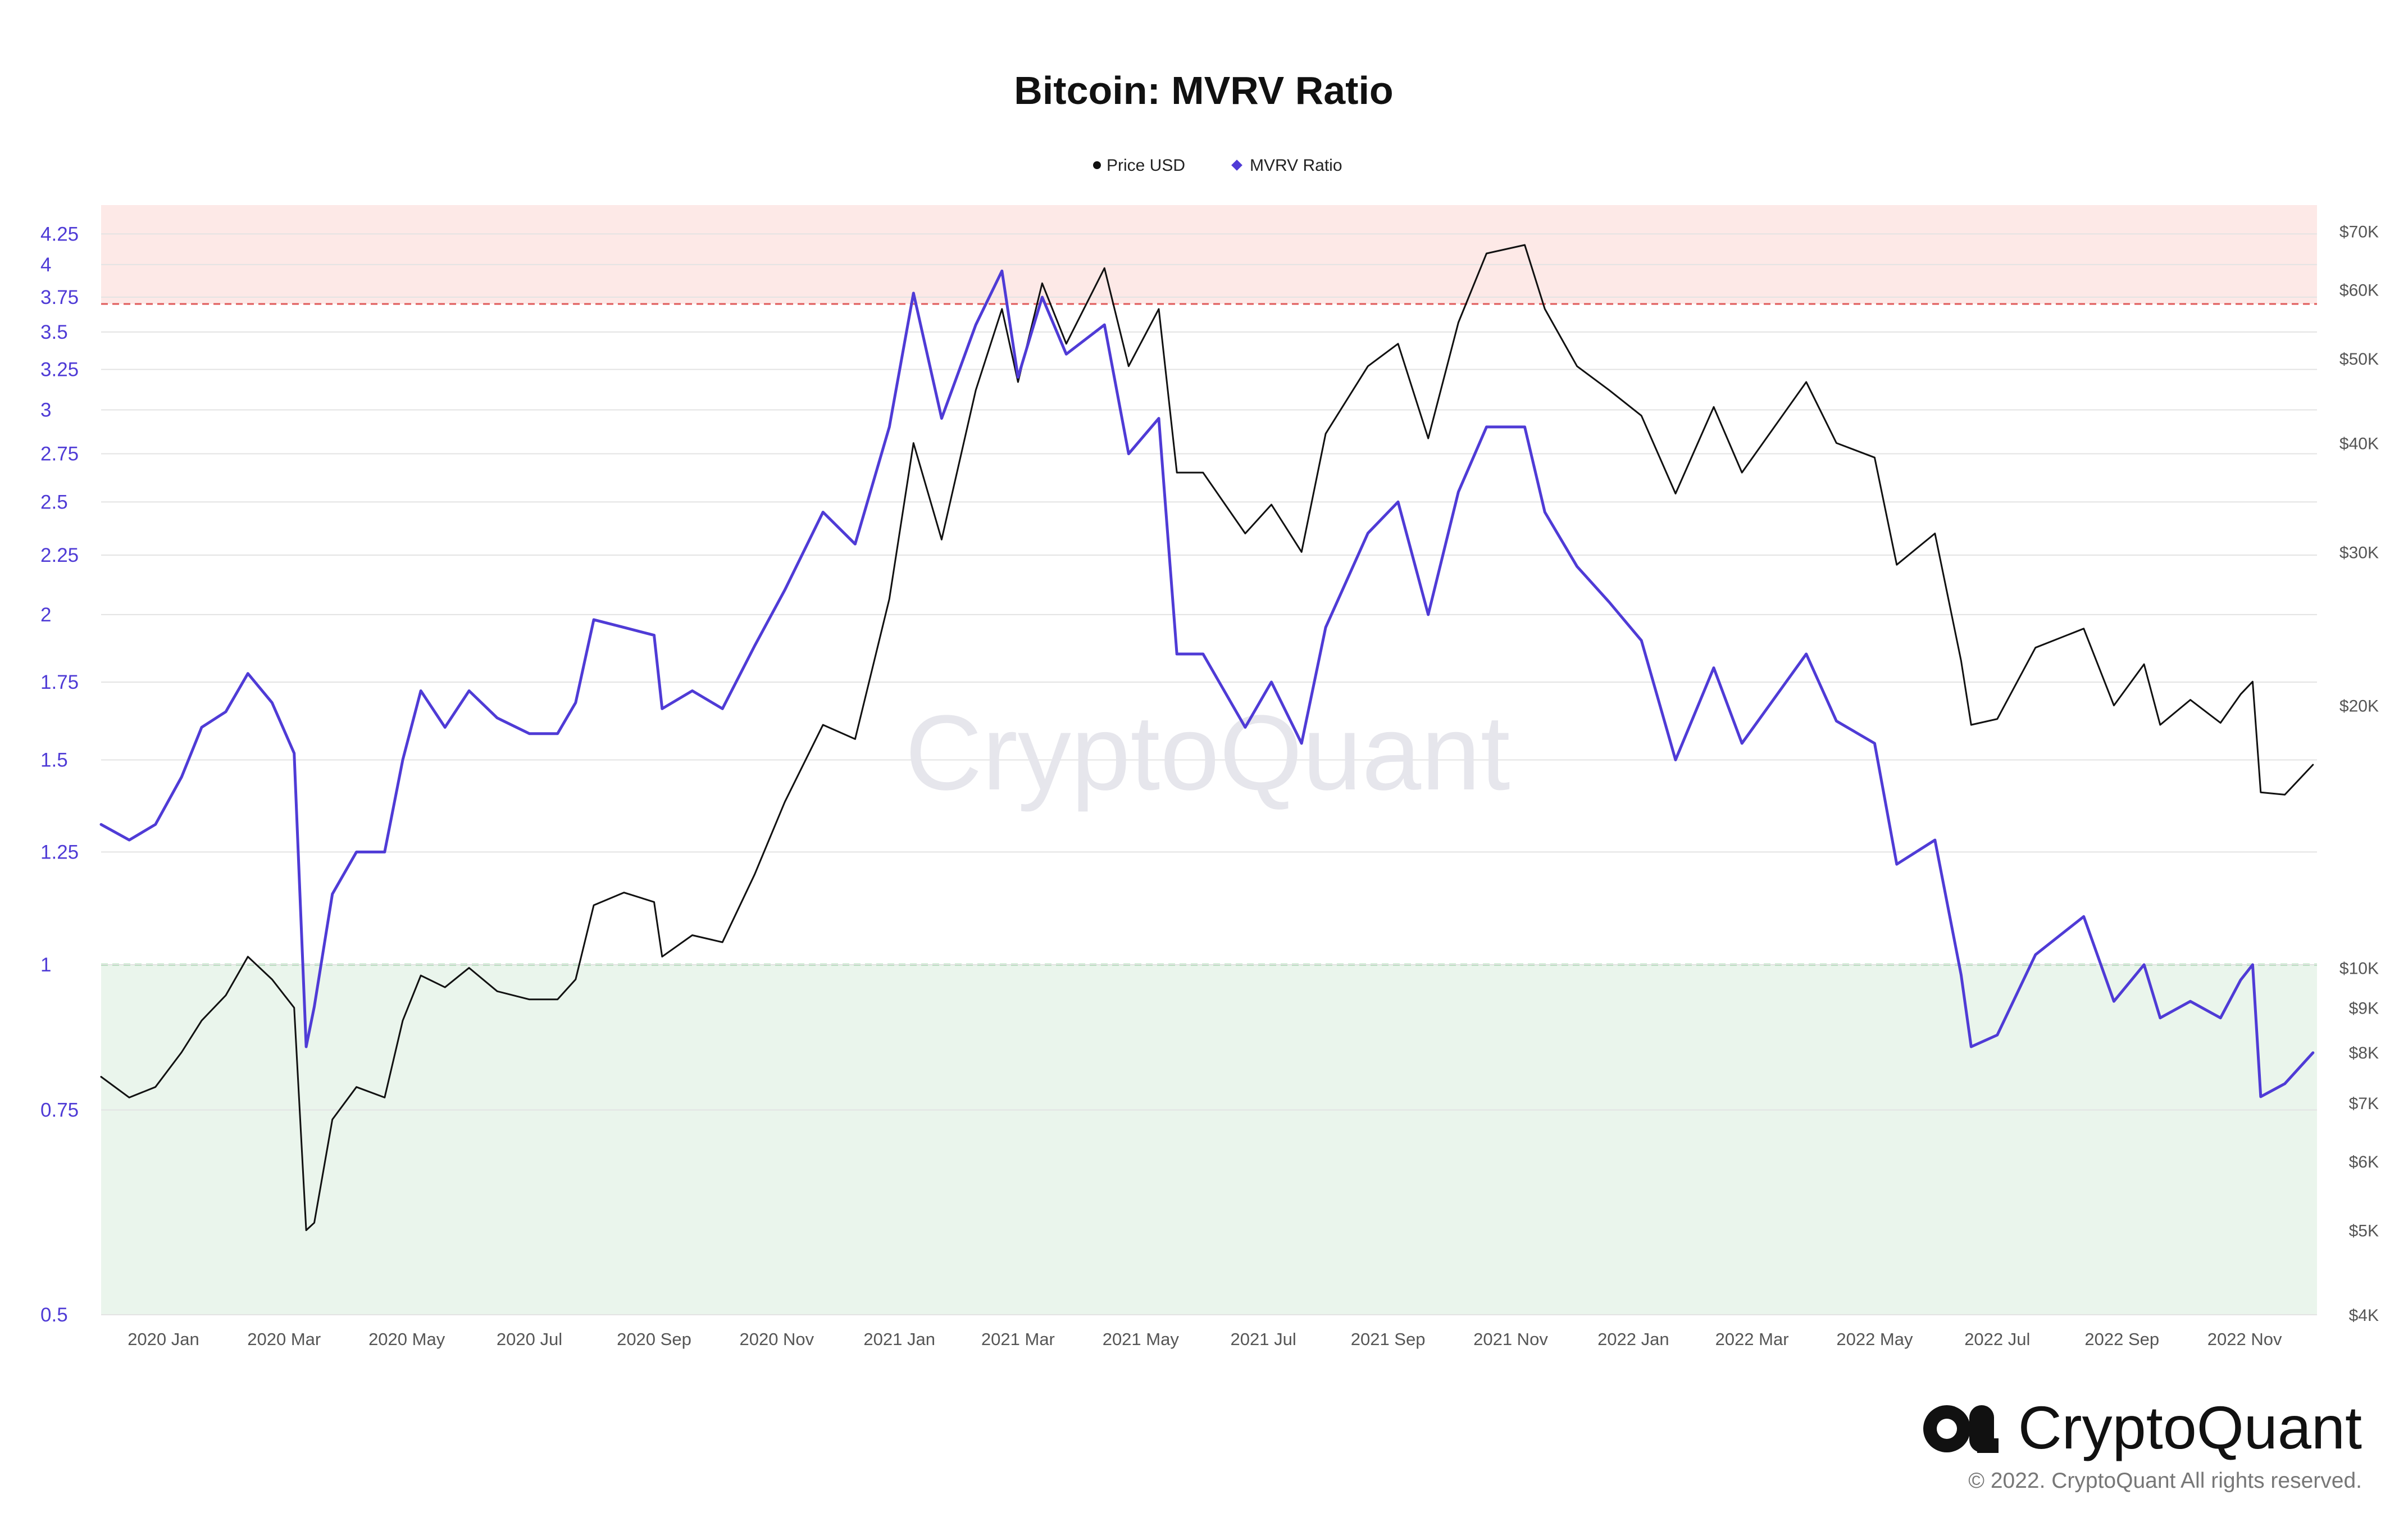 The width and height of the screenshot is (2408, 1517). What do you see at coordinates (1097, 165) in the screenshot?
I see `legend-price-marker-icon` at bounding box center [1097, 165].